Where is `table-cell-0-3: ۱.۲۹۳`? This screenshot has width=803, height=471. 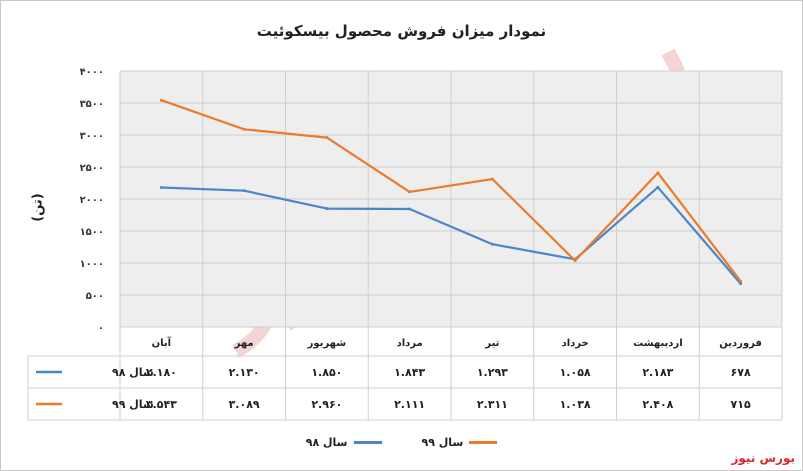 table-cell-0-3: ۱.۲۹۳ is located at coordinates (492, 372).